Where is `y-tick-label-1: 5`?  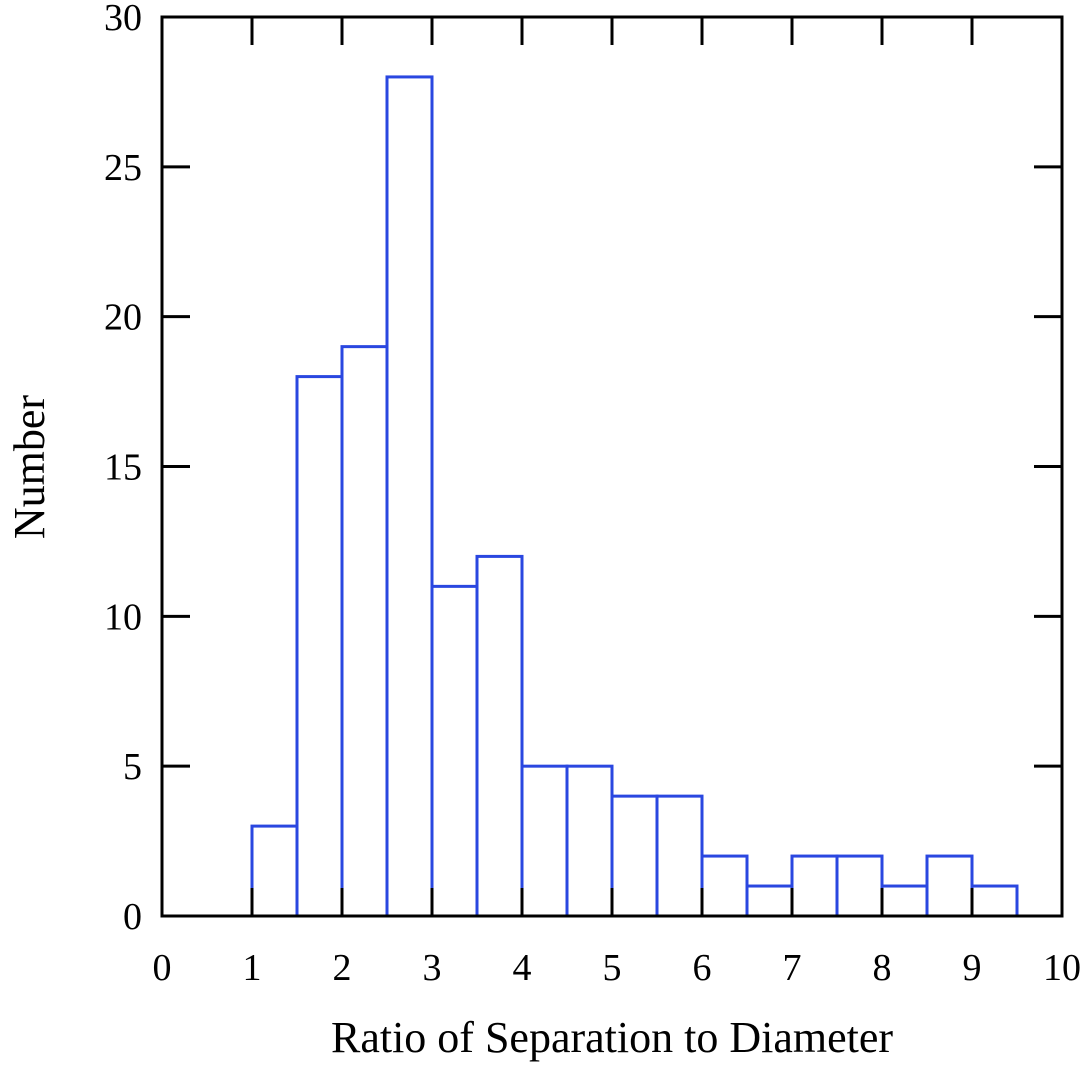
y-tick-label-1: 5 is located at coordinates (132, 767).